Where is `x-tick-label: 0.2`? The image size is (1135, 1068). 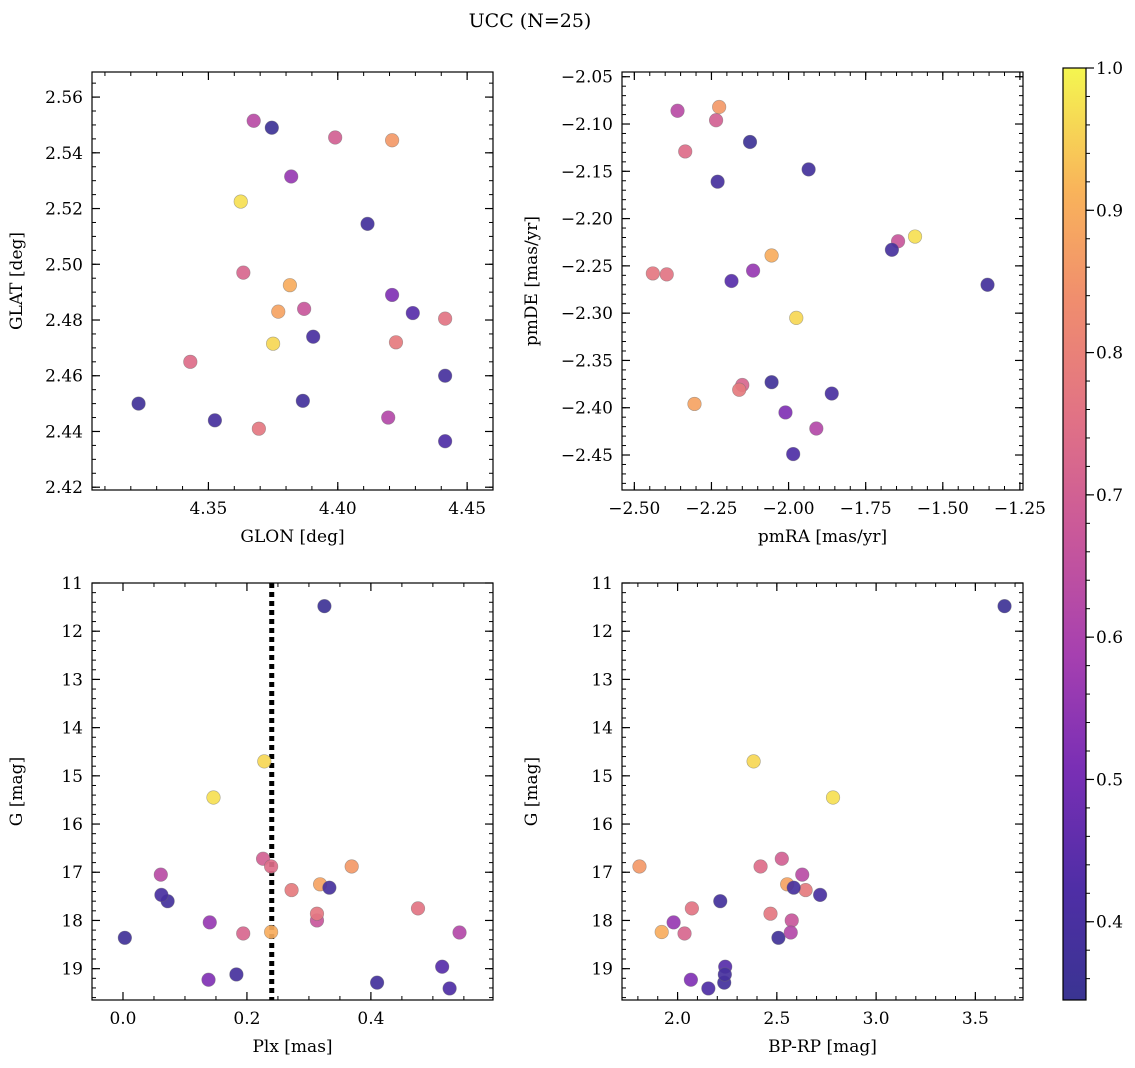
x-tick-label: 0.2 is located at coordinates (246, 1019).